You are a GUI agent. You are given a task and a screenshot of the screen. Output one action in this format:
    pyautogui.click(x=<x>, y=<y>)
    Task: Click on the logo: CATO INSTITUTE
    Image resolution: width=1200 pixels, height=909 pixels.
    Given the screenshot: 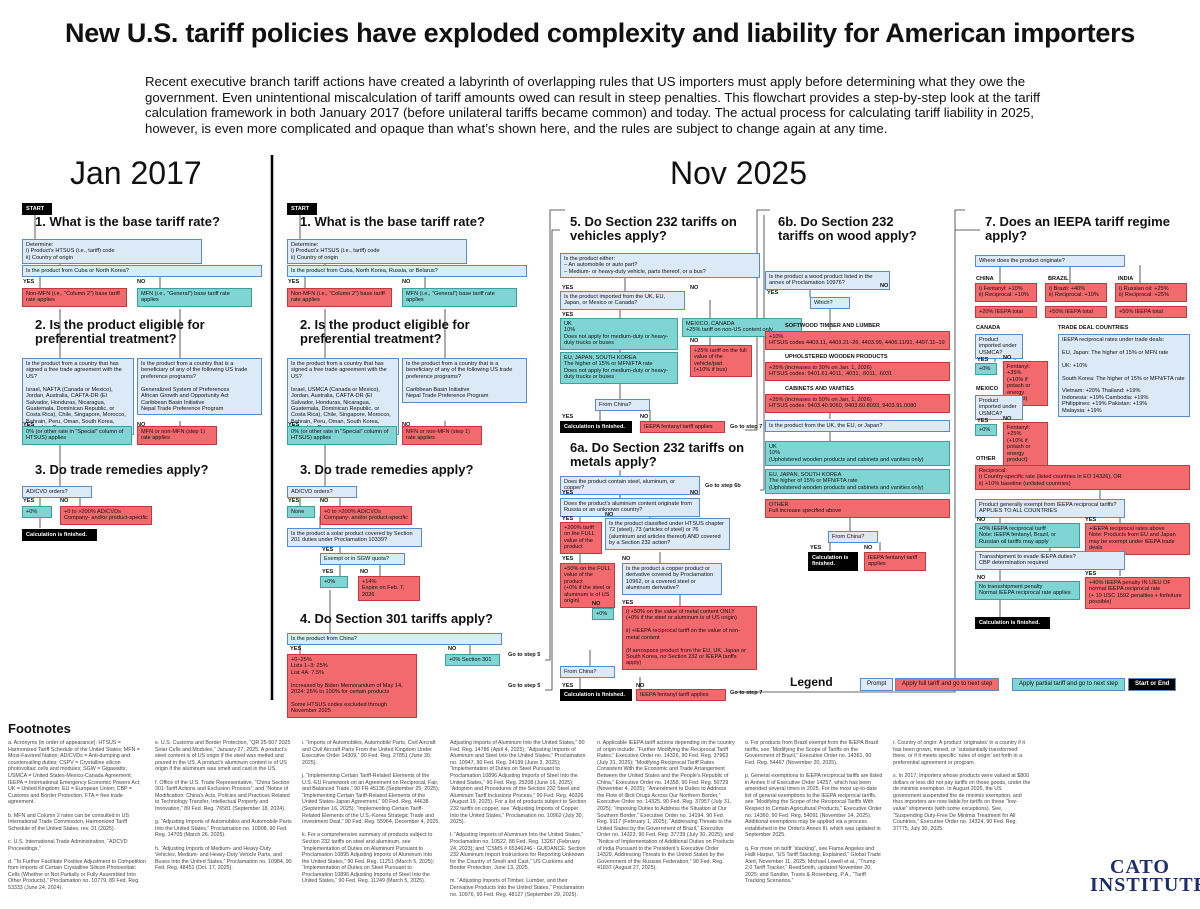 What is the action you would take?
    pyautogui.click(x=1145, y=876)
    